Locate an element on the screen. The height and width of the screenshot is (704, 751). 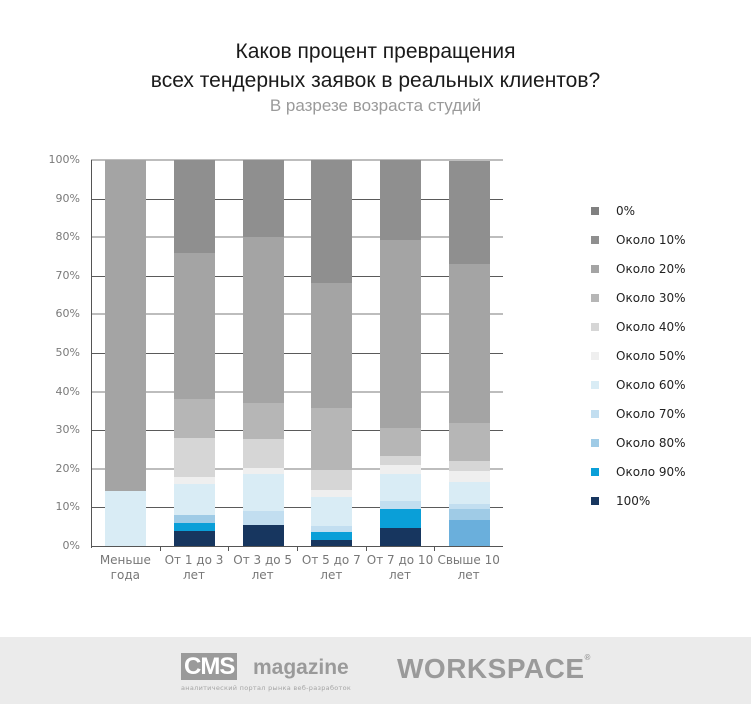
x-tick-label-line: Свыше 10 is located at coordinates (468, 560).